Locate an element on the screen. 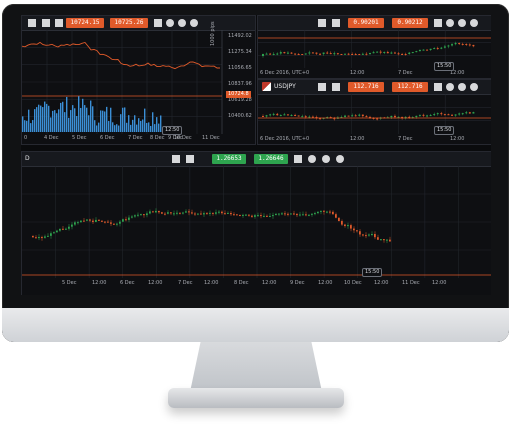  symbol-label: D is located at coordinates (27, 158).